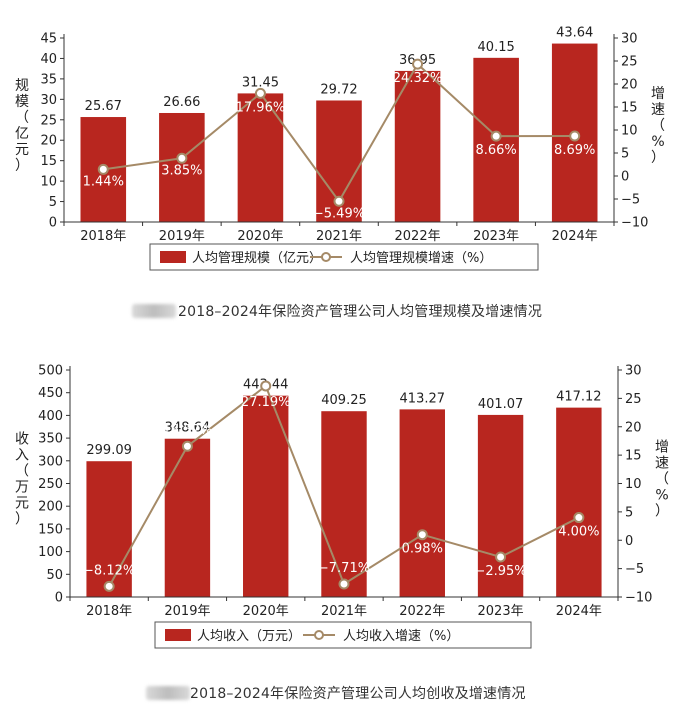  I want to click on growth-value-label: 8.66%, so click(495, 150).